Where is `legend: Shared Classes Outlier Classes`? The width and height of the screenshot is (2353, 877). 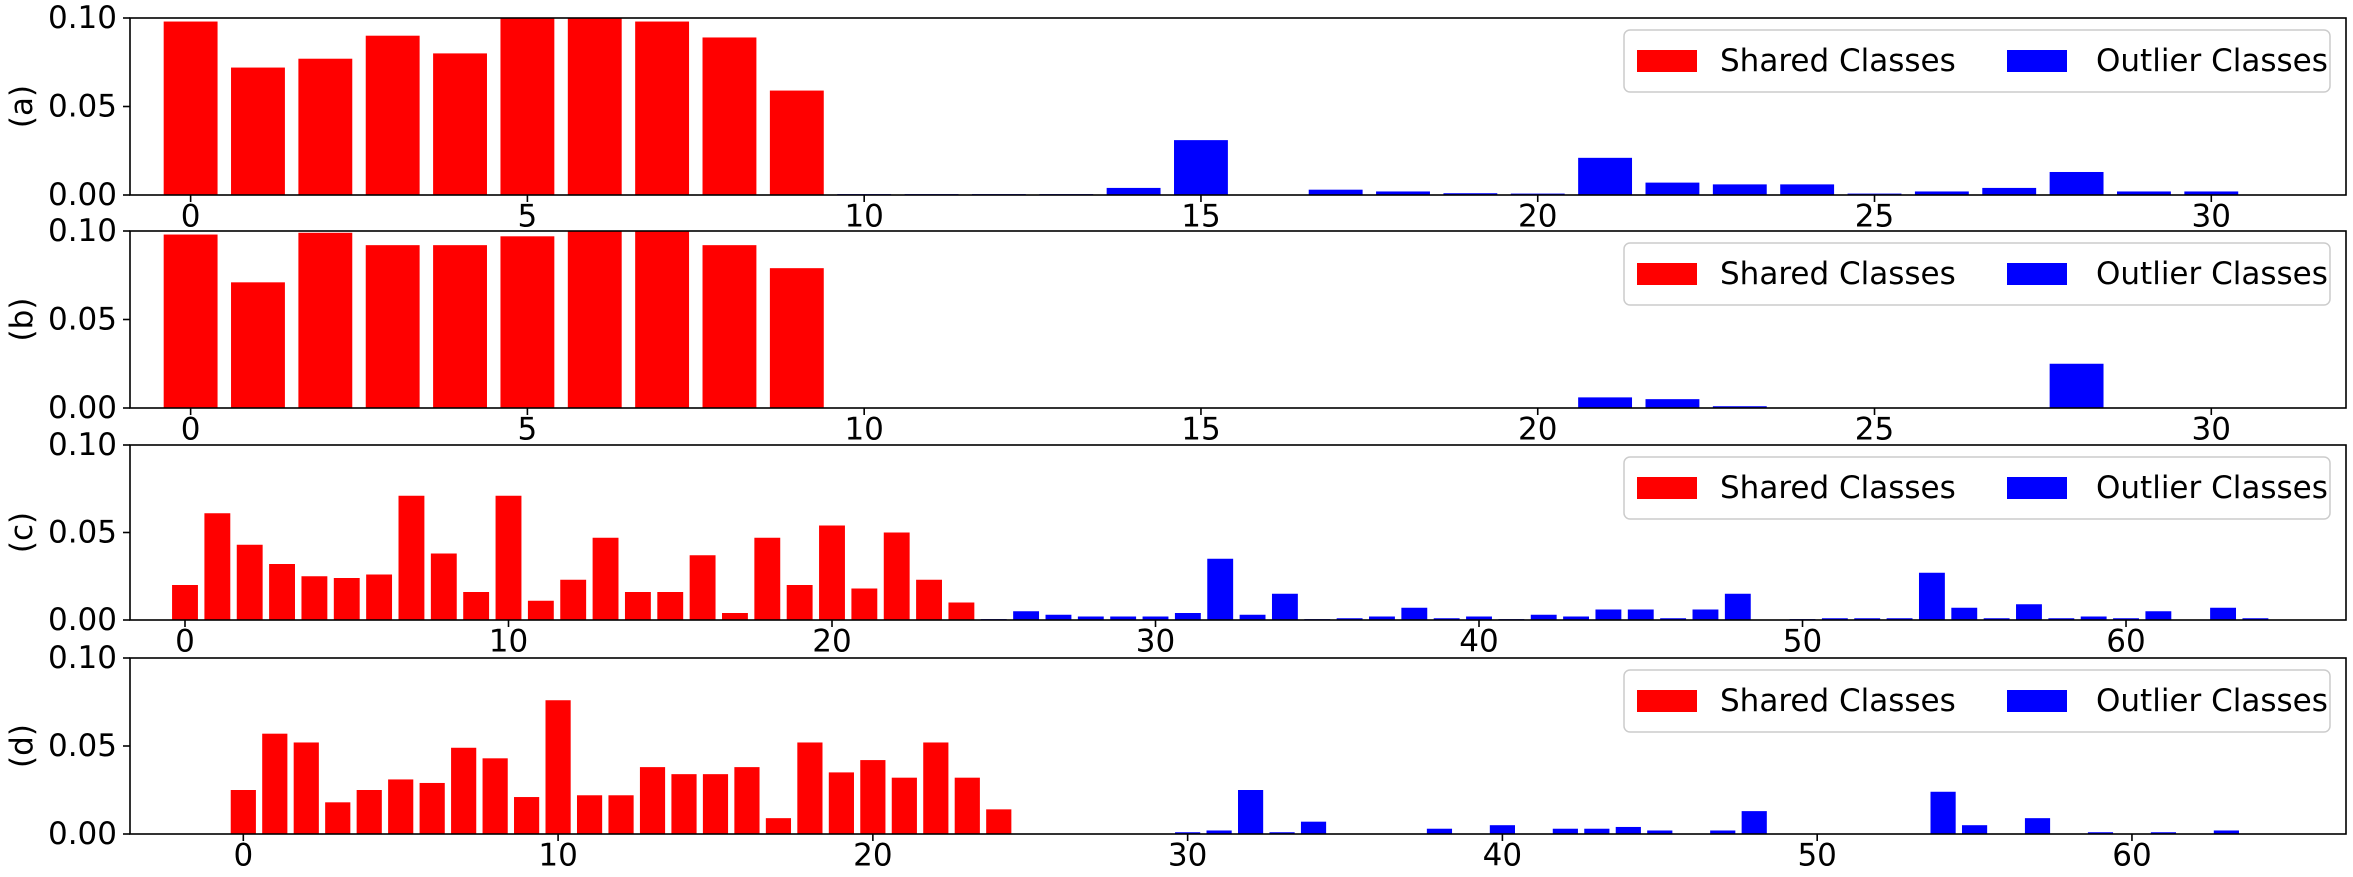 legend: Shared Classes Outlier Classes is located at coordinates (1977, 701).